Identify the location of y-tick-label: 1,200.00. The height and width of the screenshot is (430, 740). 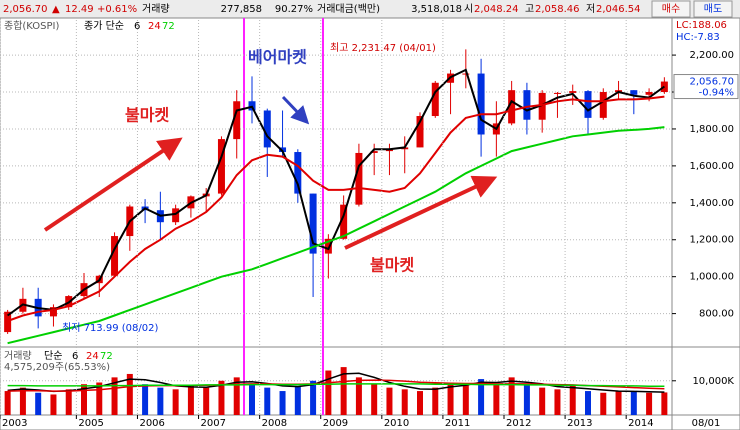
(711, 240).